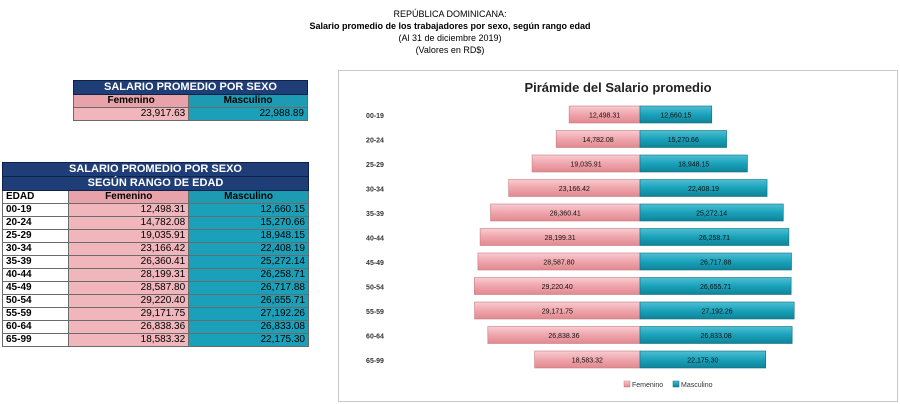 The width and height of the screenshot is (900, 404). I want to click on female-data-label: 23,166.42, so click(574, 189).